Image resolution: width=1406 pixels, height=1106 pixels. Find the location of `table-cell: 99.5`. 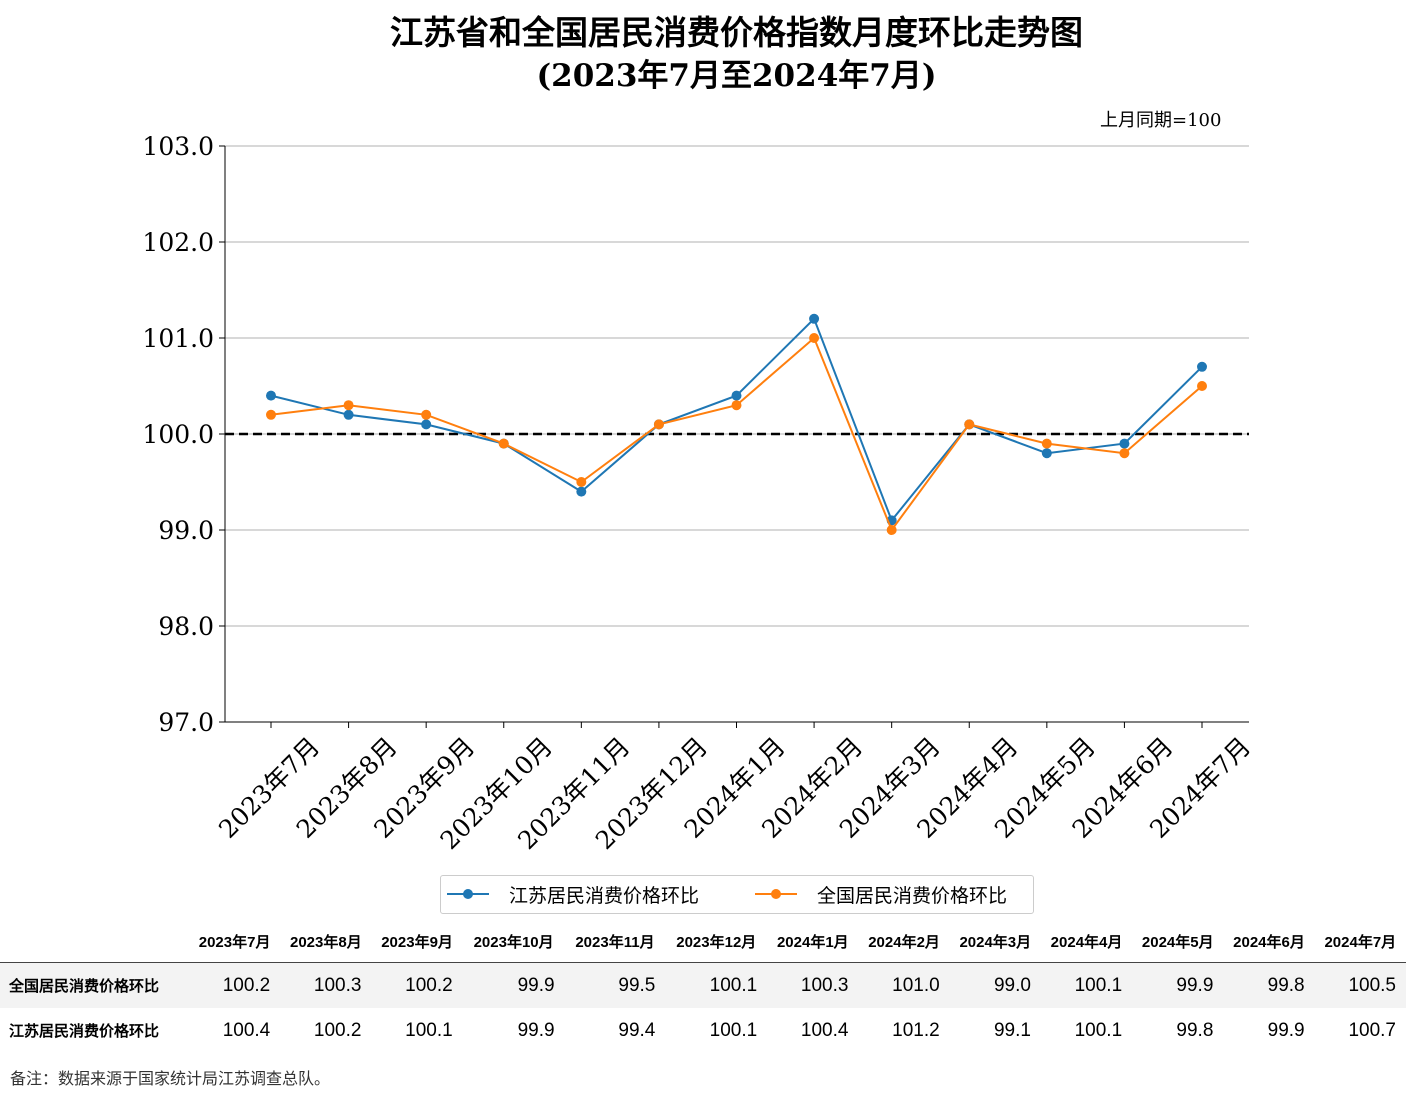

table-cell: 99.5 is located at coordinates (615, 985).